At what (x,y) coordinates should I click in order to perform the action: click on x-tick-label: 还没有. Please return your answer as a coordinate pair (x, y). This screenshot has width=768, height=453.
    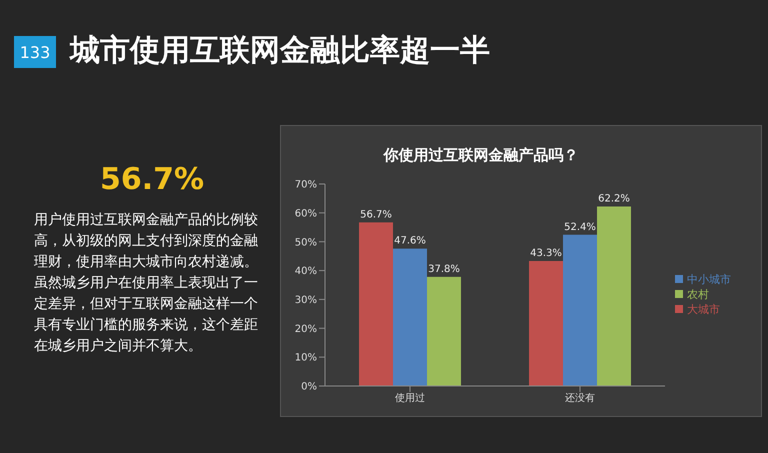
    Looking at the image, I should click on (580, 398).